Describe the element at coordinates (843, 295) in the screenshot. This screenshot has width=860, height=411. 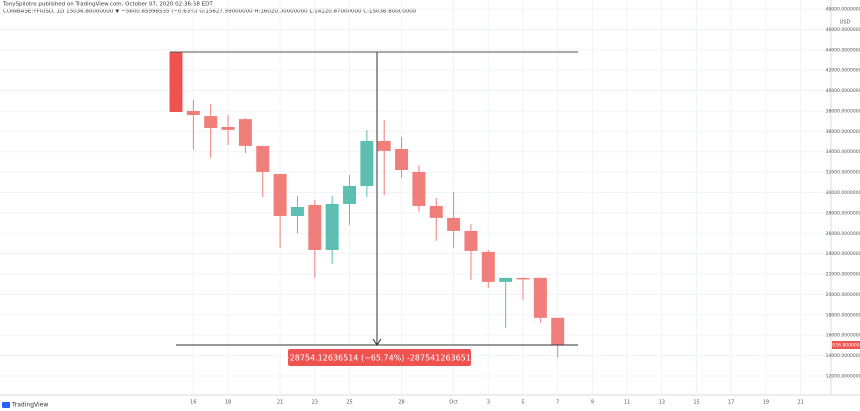
I see `y-tick-label: 20000.00000000` at that location.